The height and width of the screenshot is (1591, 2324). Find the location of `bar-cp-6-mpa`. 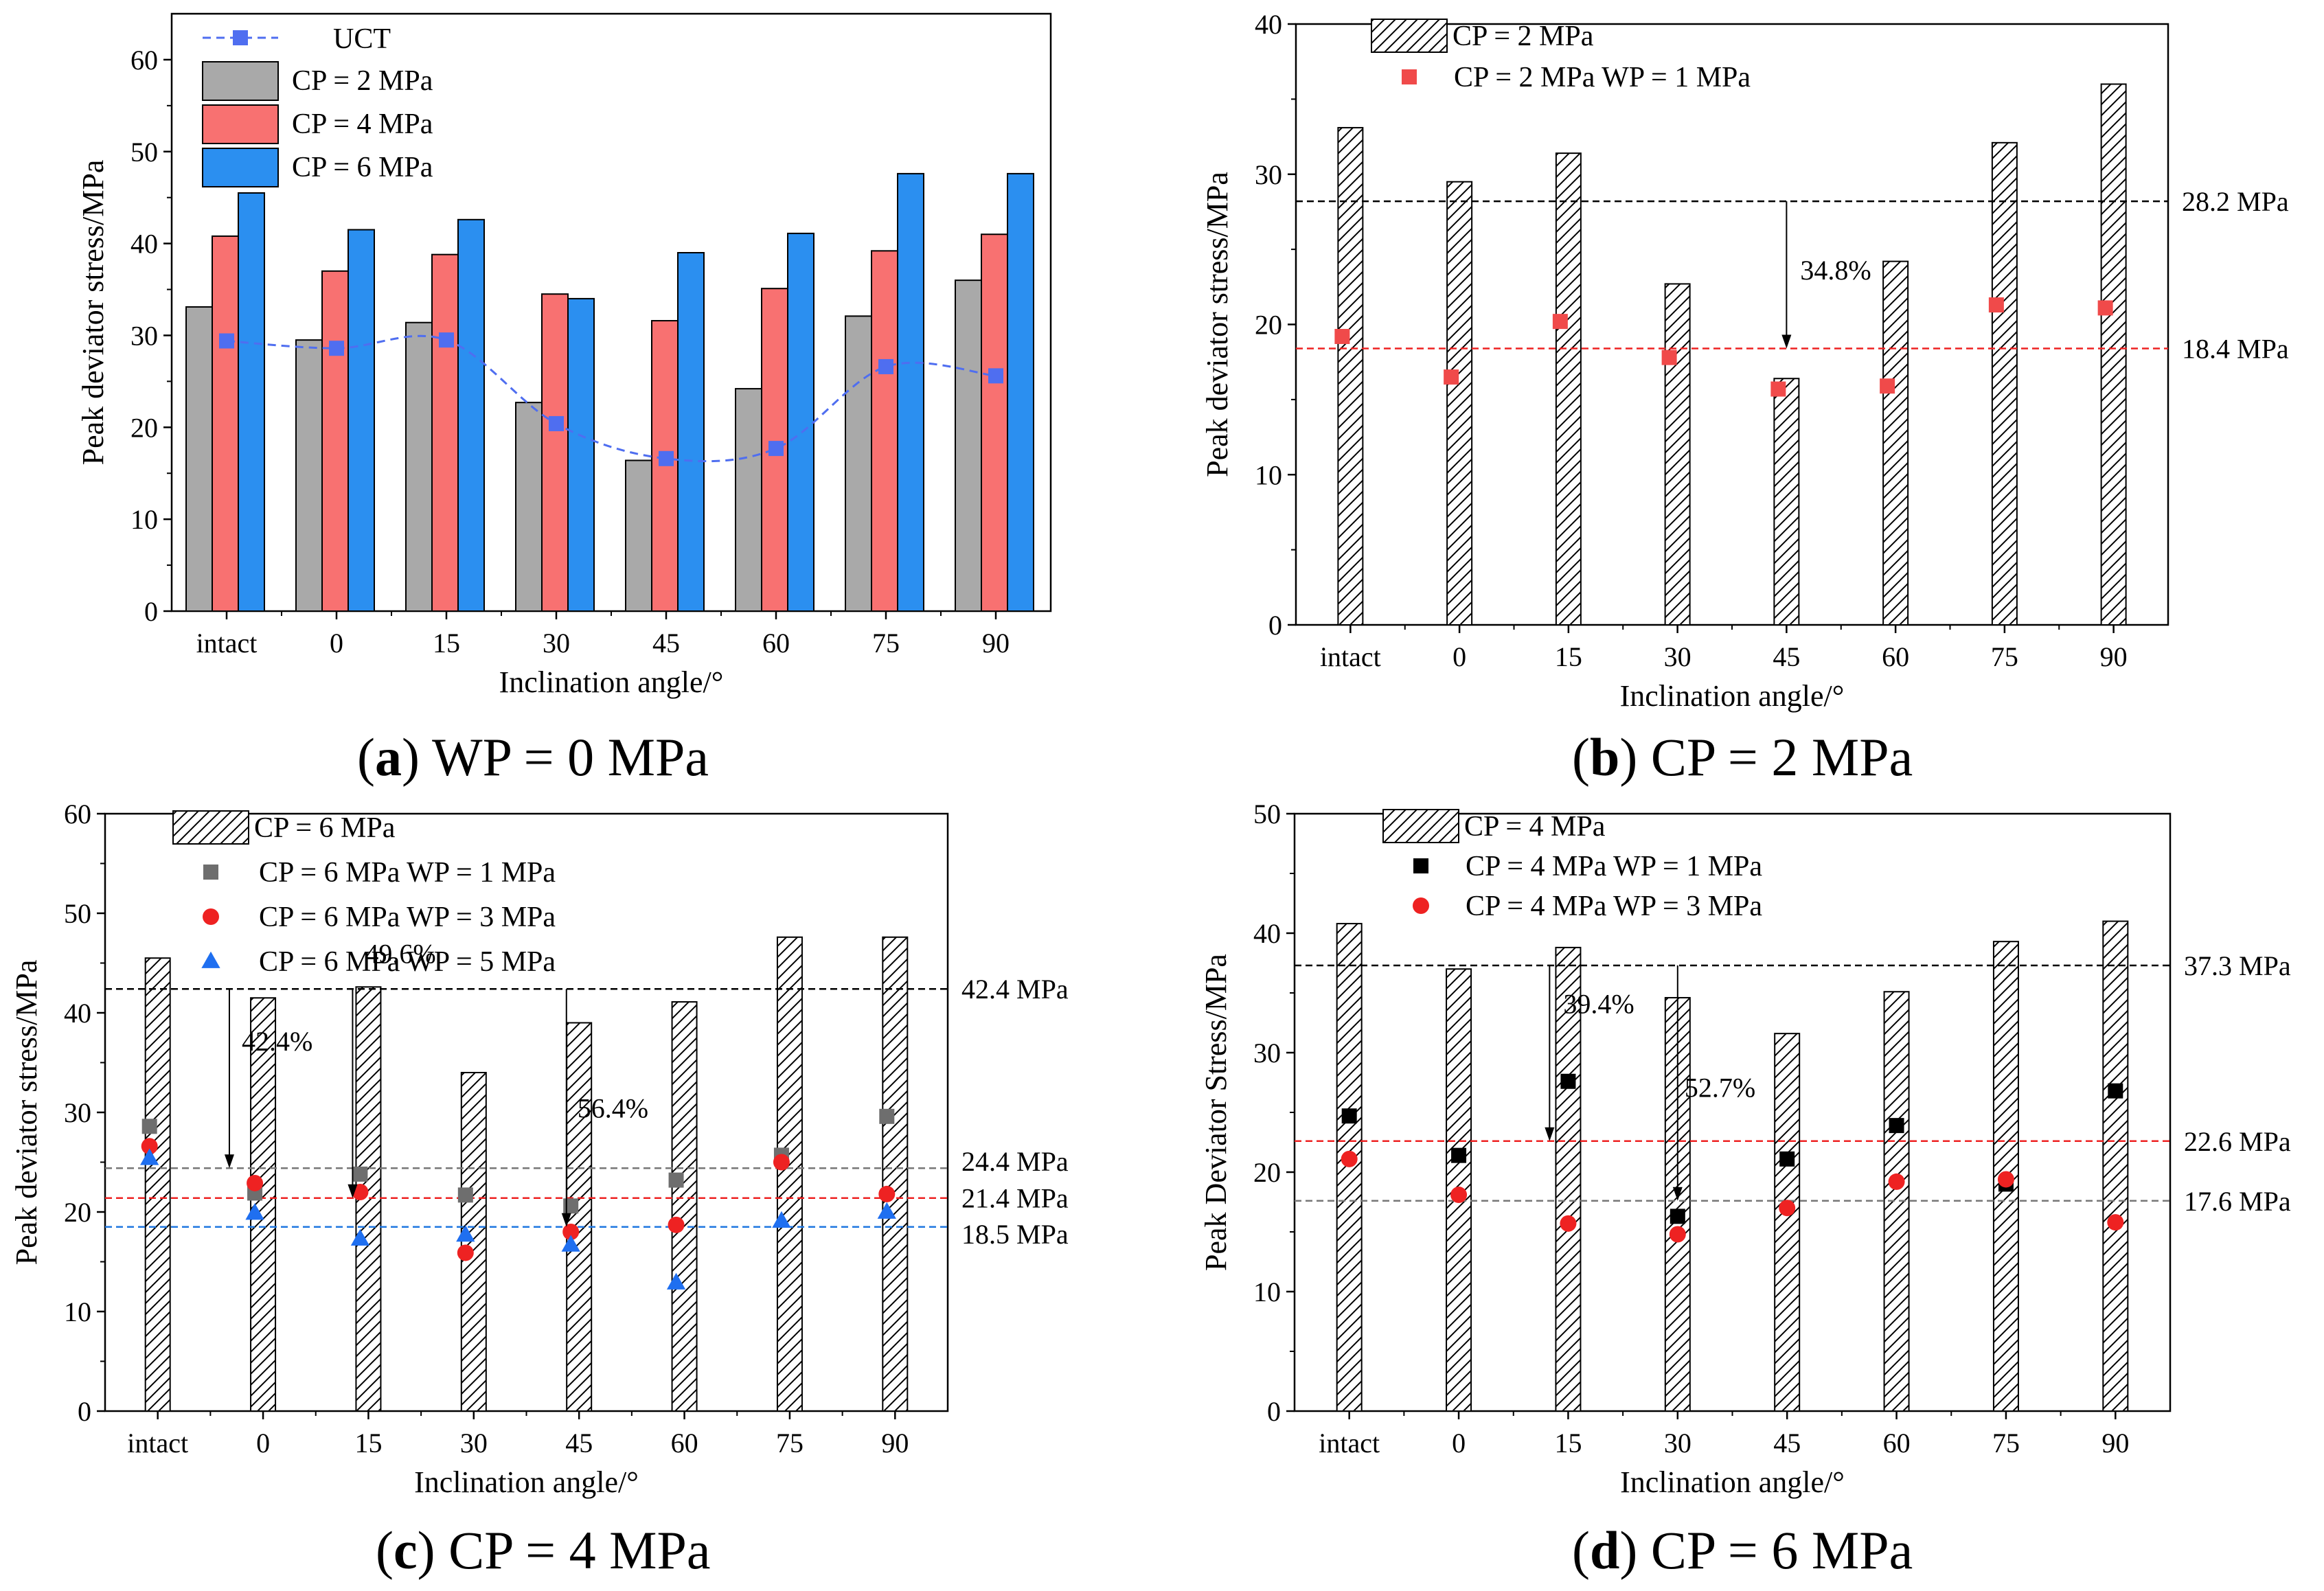

bar-cp-6-mpa is located at coordinates (910, 392).